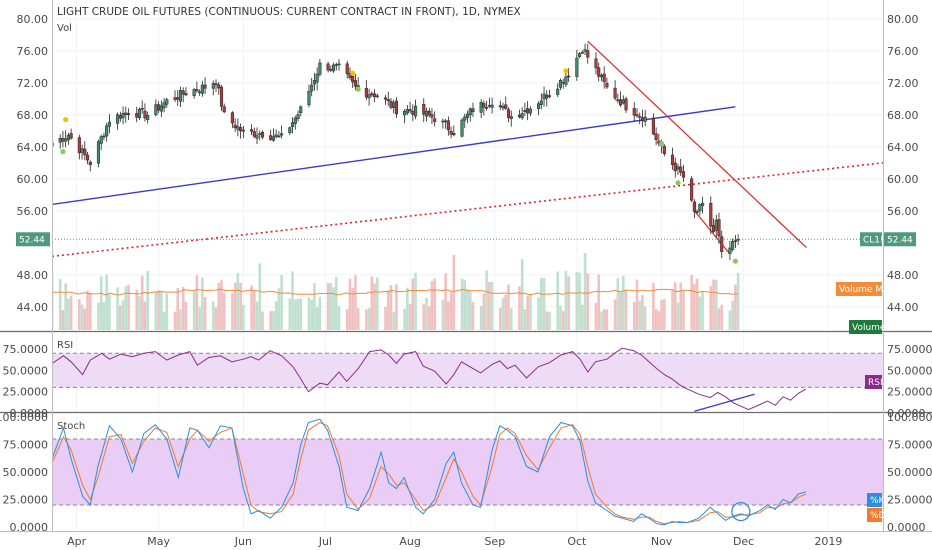 The image size is (932, 550). Describe the element at coordinates (743, 541) in the screenshot. I see `time-tick: Dec` at that location.